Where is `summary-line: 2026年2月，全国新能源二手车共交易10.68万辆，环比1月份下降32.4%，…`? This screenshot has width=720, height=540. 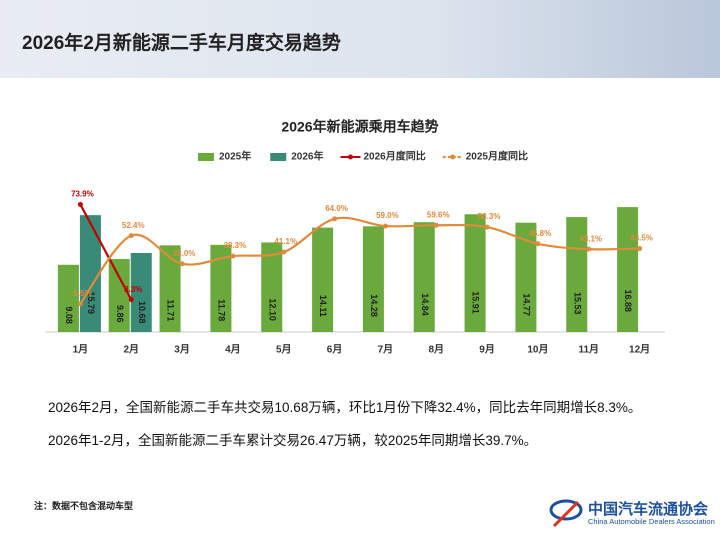
summary-line: 2026年2月，全国新能源二手车共交易10.68万辆，环比1月份下降32.4%，… is located at coordinates (345, 407).